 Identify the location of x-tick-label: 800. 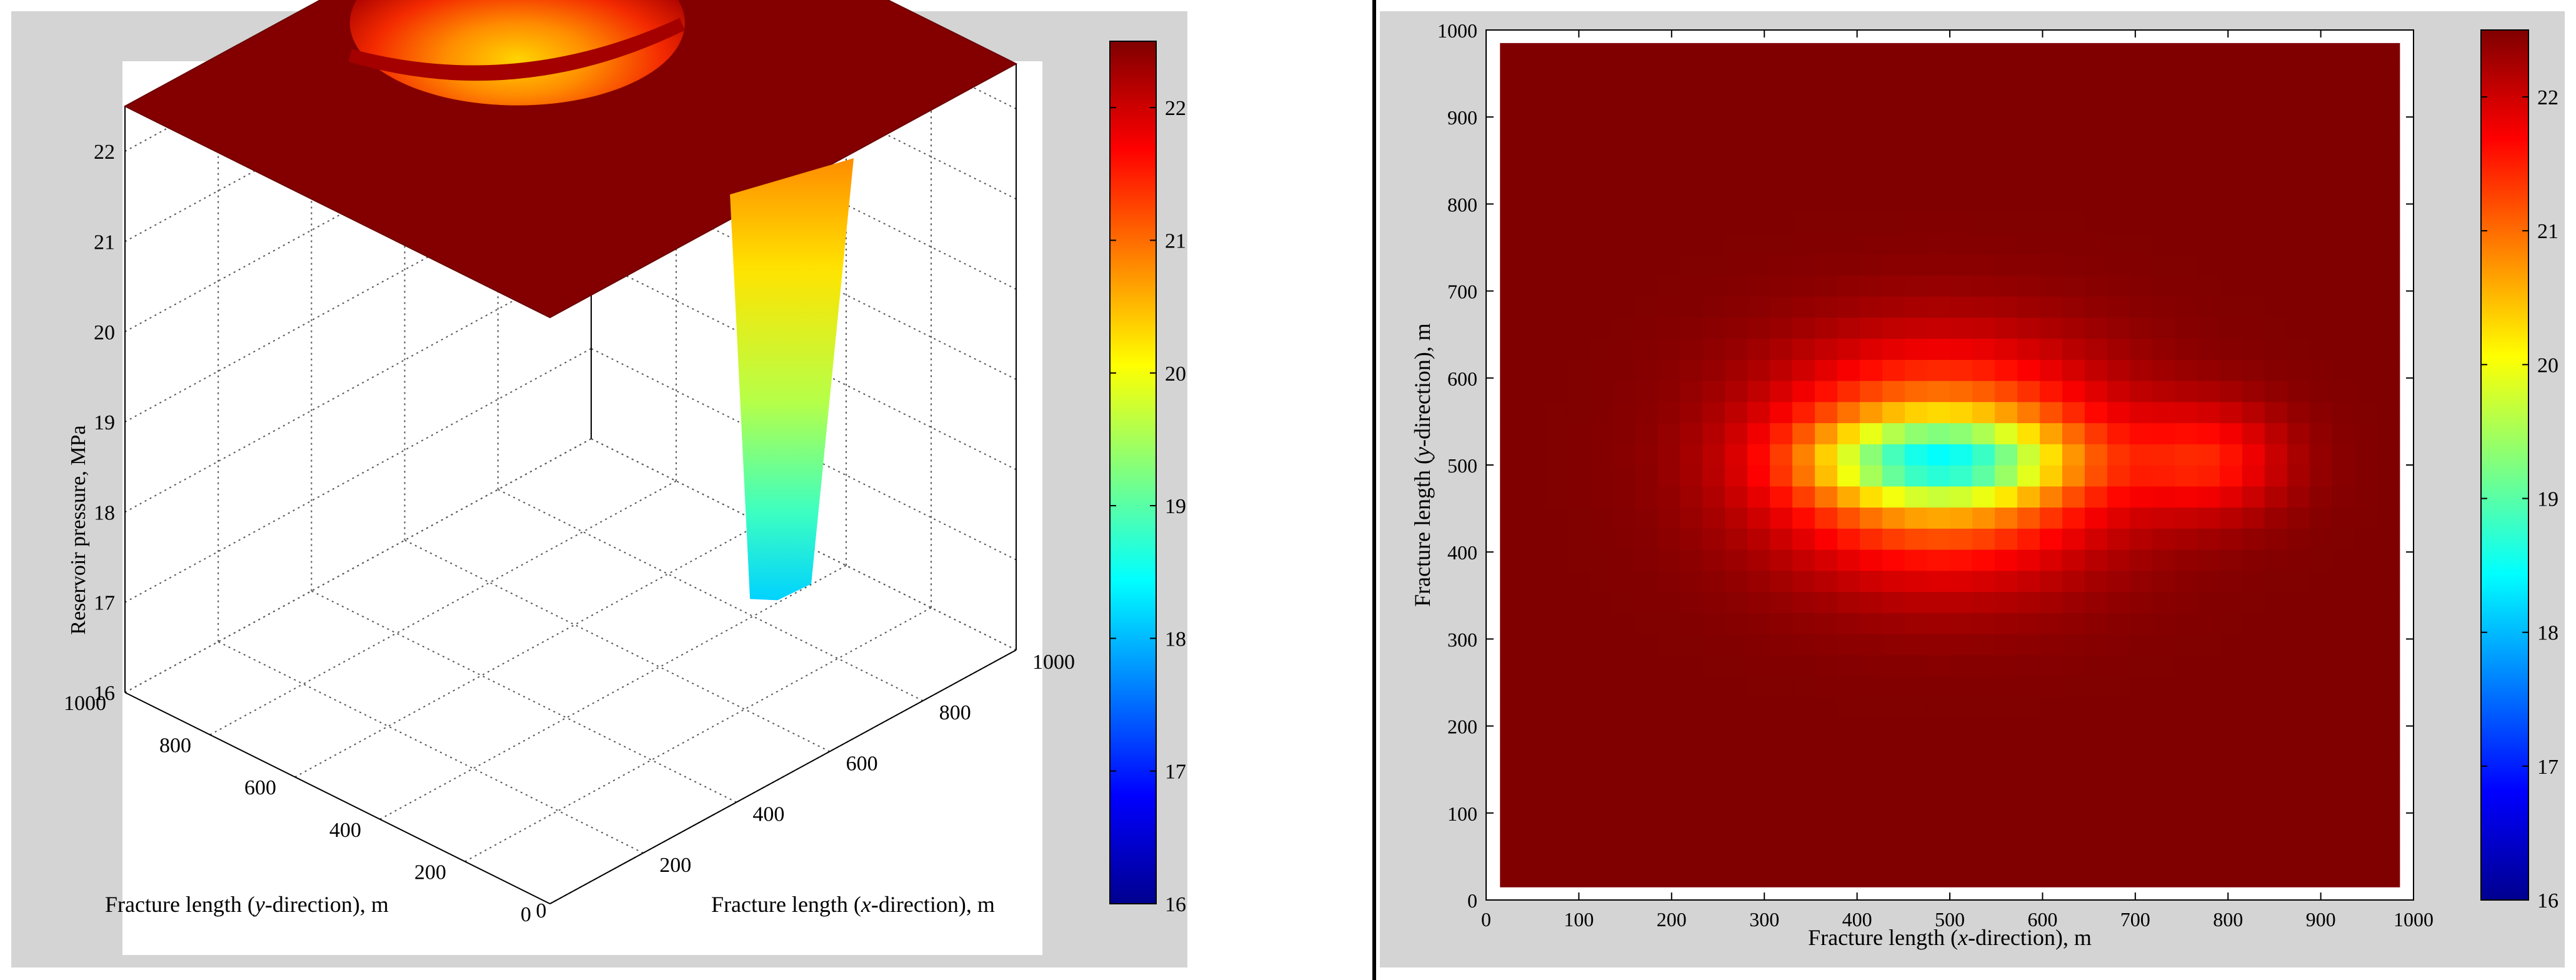
(2228, 919).